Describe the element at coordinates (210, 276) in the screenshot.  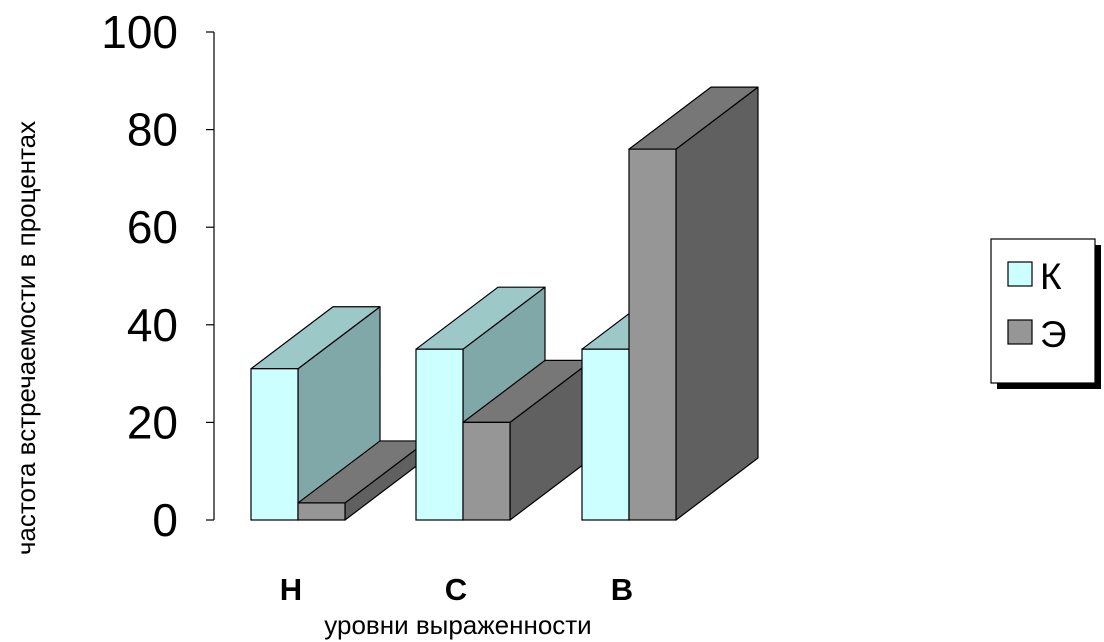
I see `y-axis` at that location.